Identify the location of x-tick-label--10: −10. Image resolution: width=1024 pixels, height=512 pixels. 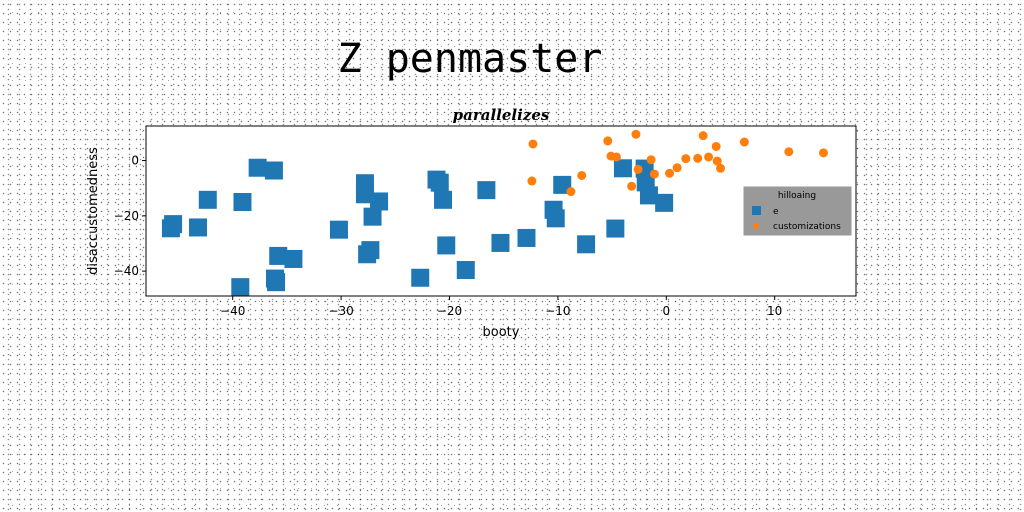
(557, 311).